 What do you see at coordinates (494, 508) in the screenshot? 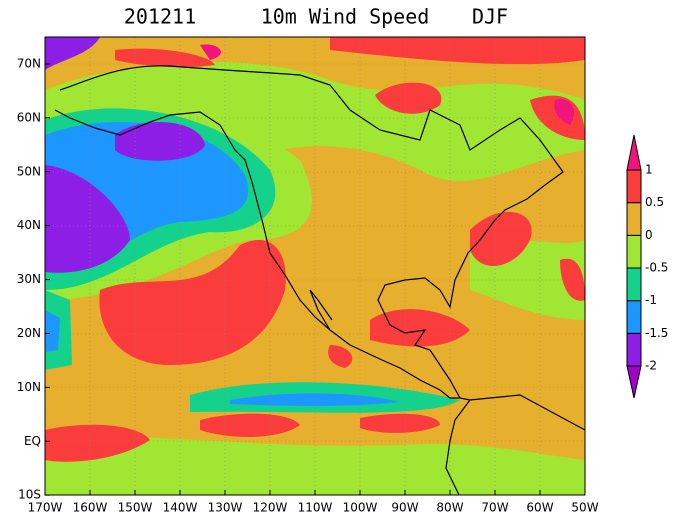
I see `lon-tick-label: 70W` at bounding box center [494, 508].